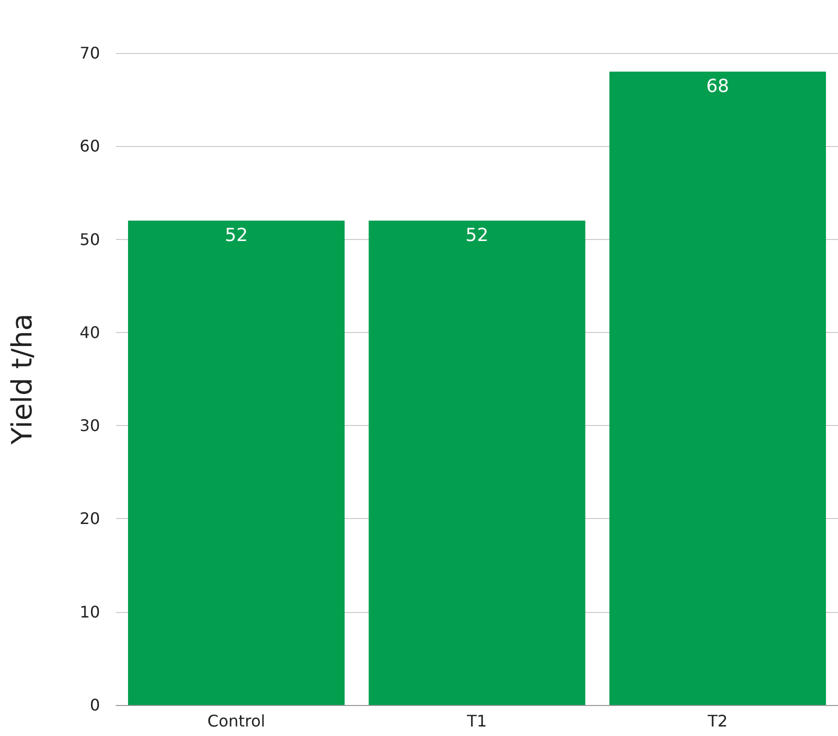 The height and width of the screenshot is (736, 838). Describe the element at coordinates (22, 380) in the screenshot. I see `y-axis-title: Yield t/ha` at that location.